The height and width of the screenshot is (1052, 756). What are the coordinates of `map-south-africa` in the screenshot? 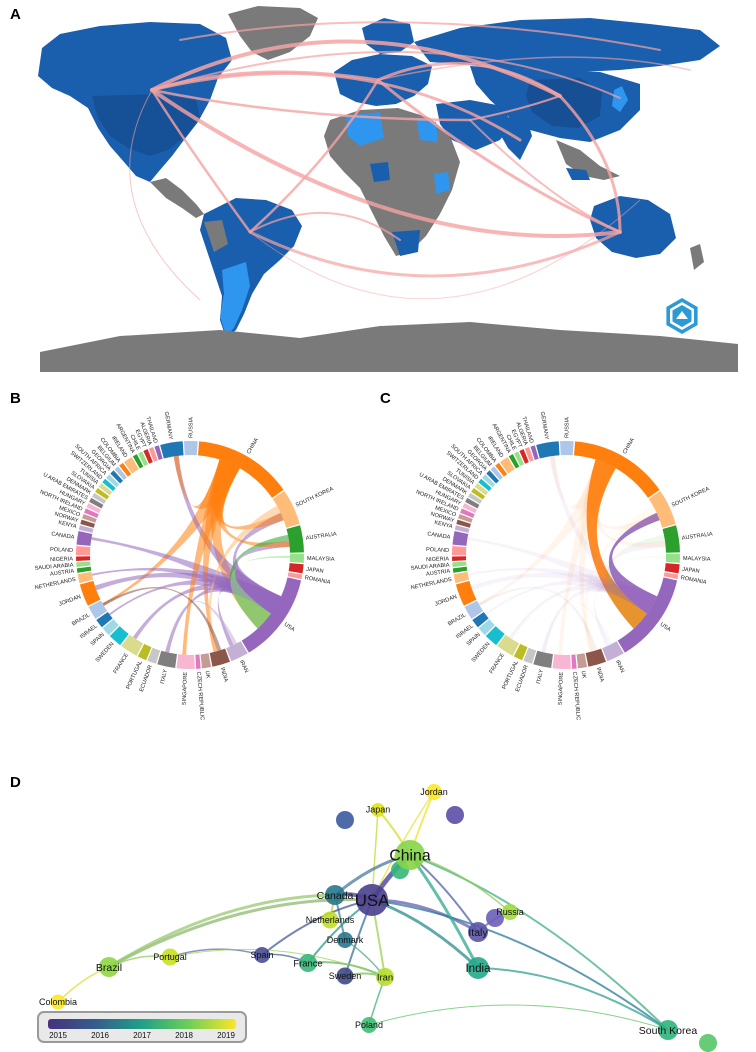 It's located at (406, 243).